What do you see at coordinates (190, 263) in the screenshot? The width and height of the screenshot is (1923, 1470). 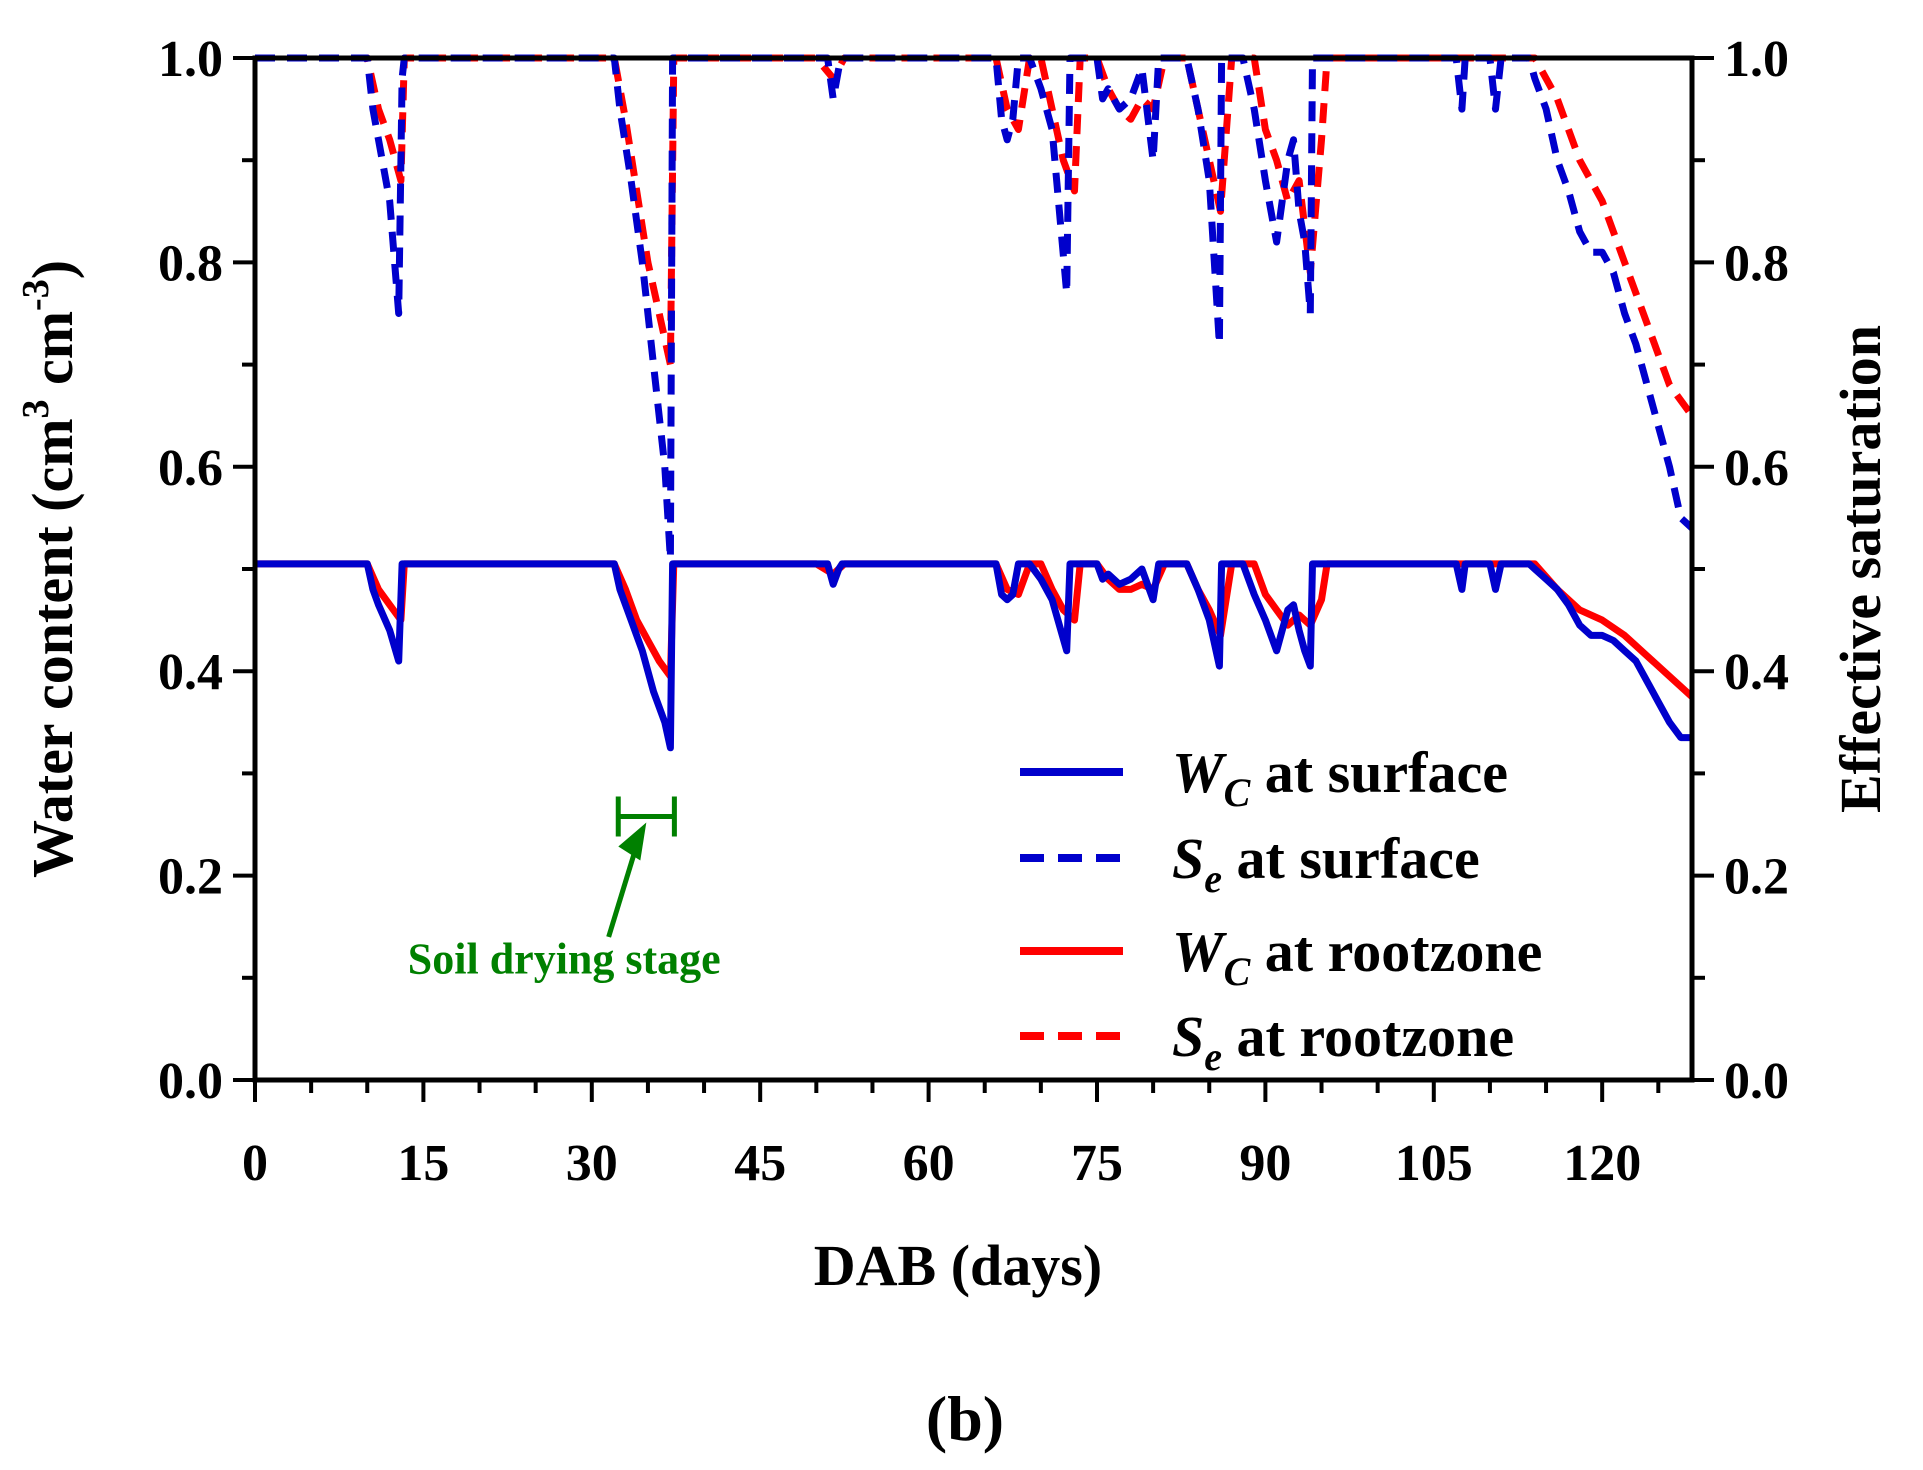 I see `y-left-tick-label: 0.8` at bounding box center [190, 263].